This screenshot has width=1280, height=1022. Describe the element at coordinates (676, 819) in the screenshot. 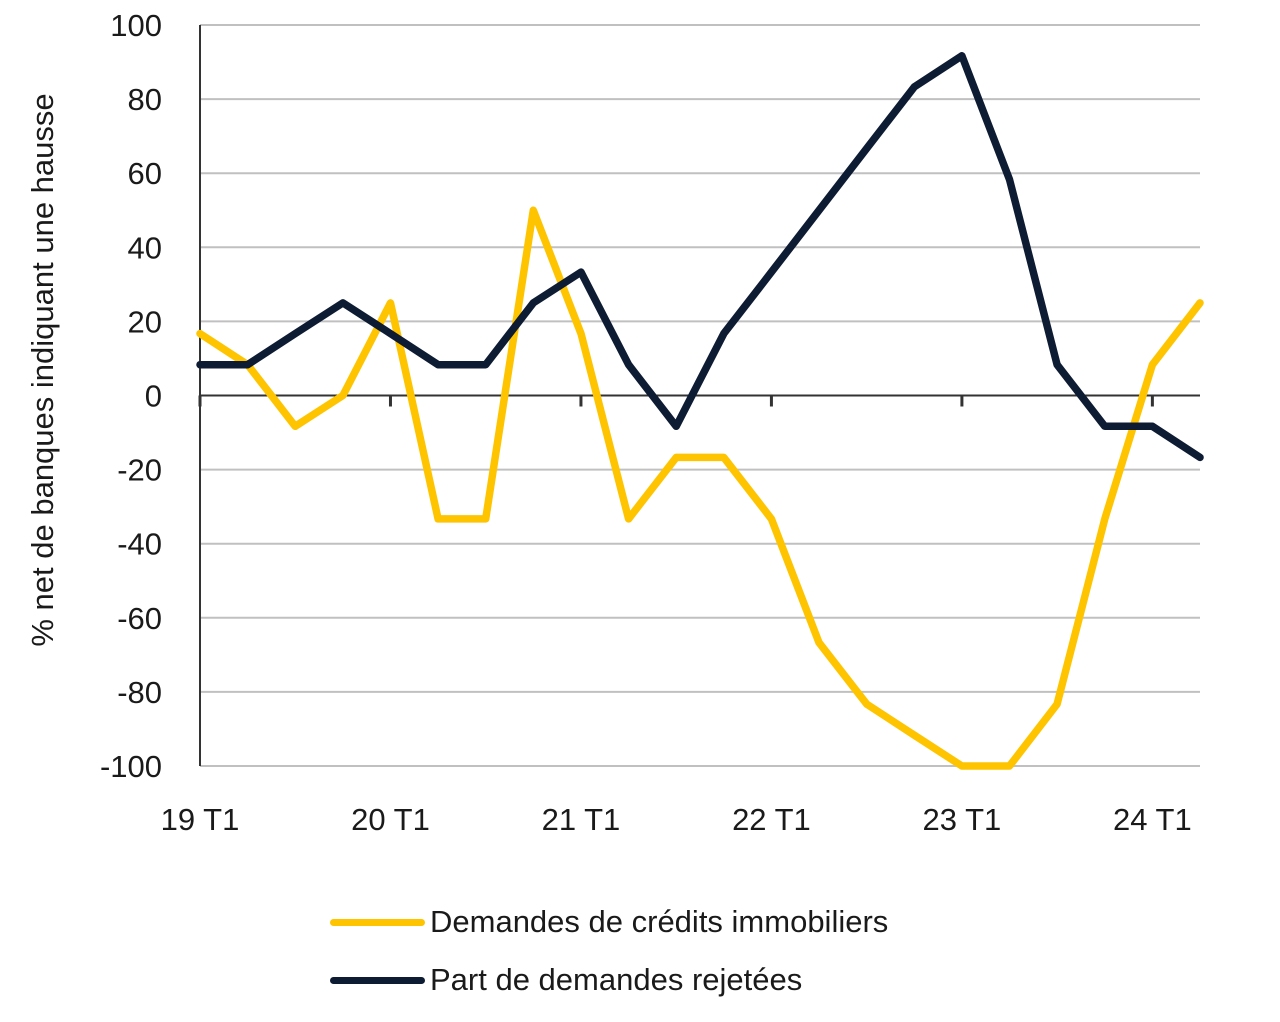

I see `x-tick-labels: 19 T1 20 T1 21 T1 22 T1 23 T1 24 T1` at that location.